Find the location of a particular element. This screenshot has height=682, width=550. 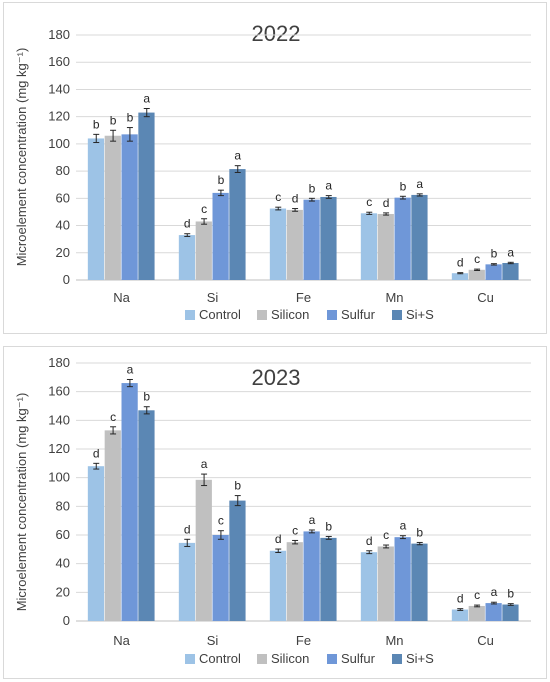

category-label: Fe is located at coordinates (303, 297).